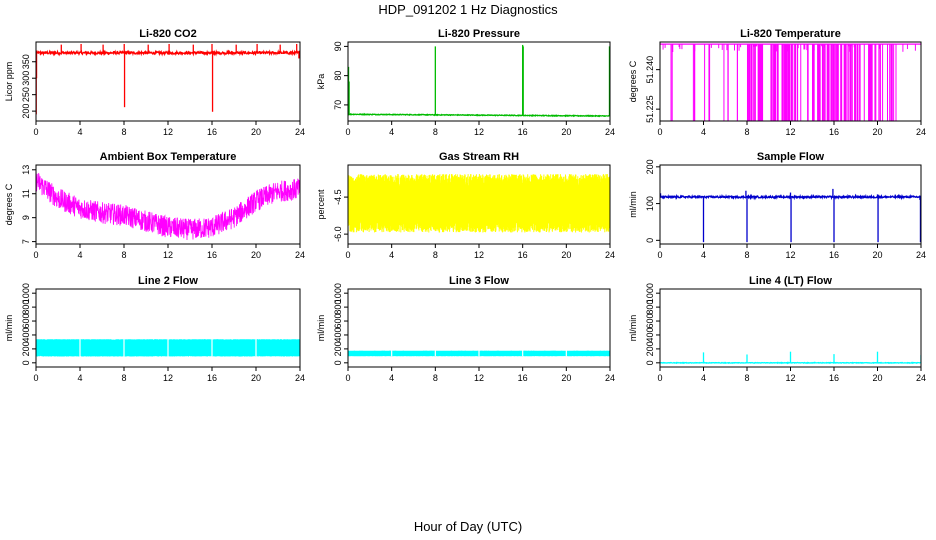 The width and height of the screenshot is (936, 540). What do you see at coordinates (338, 234) in the screenshot?
I see `y-tick-label: -6.0` at bounding box center [338, 234].